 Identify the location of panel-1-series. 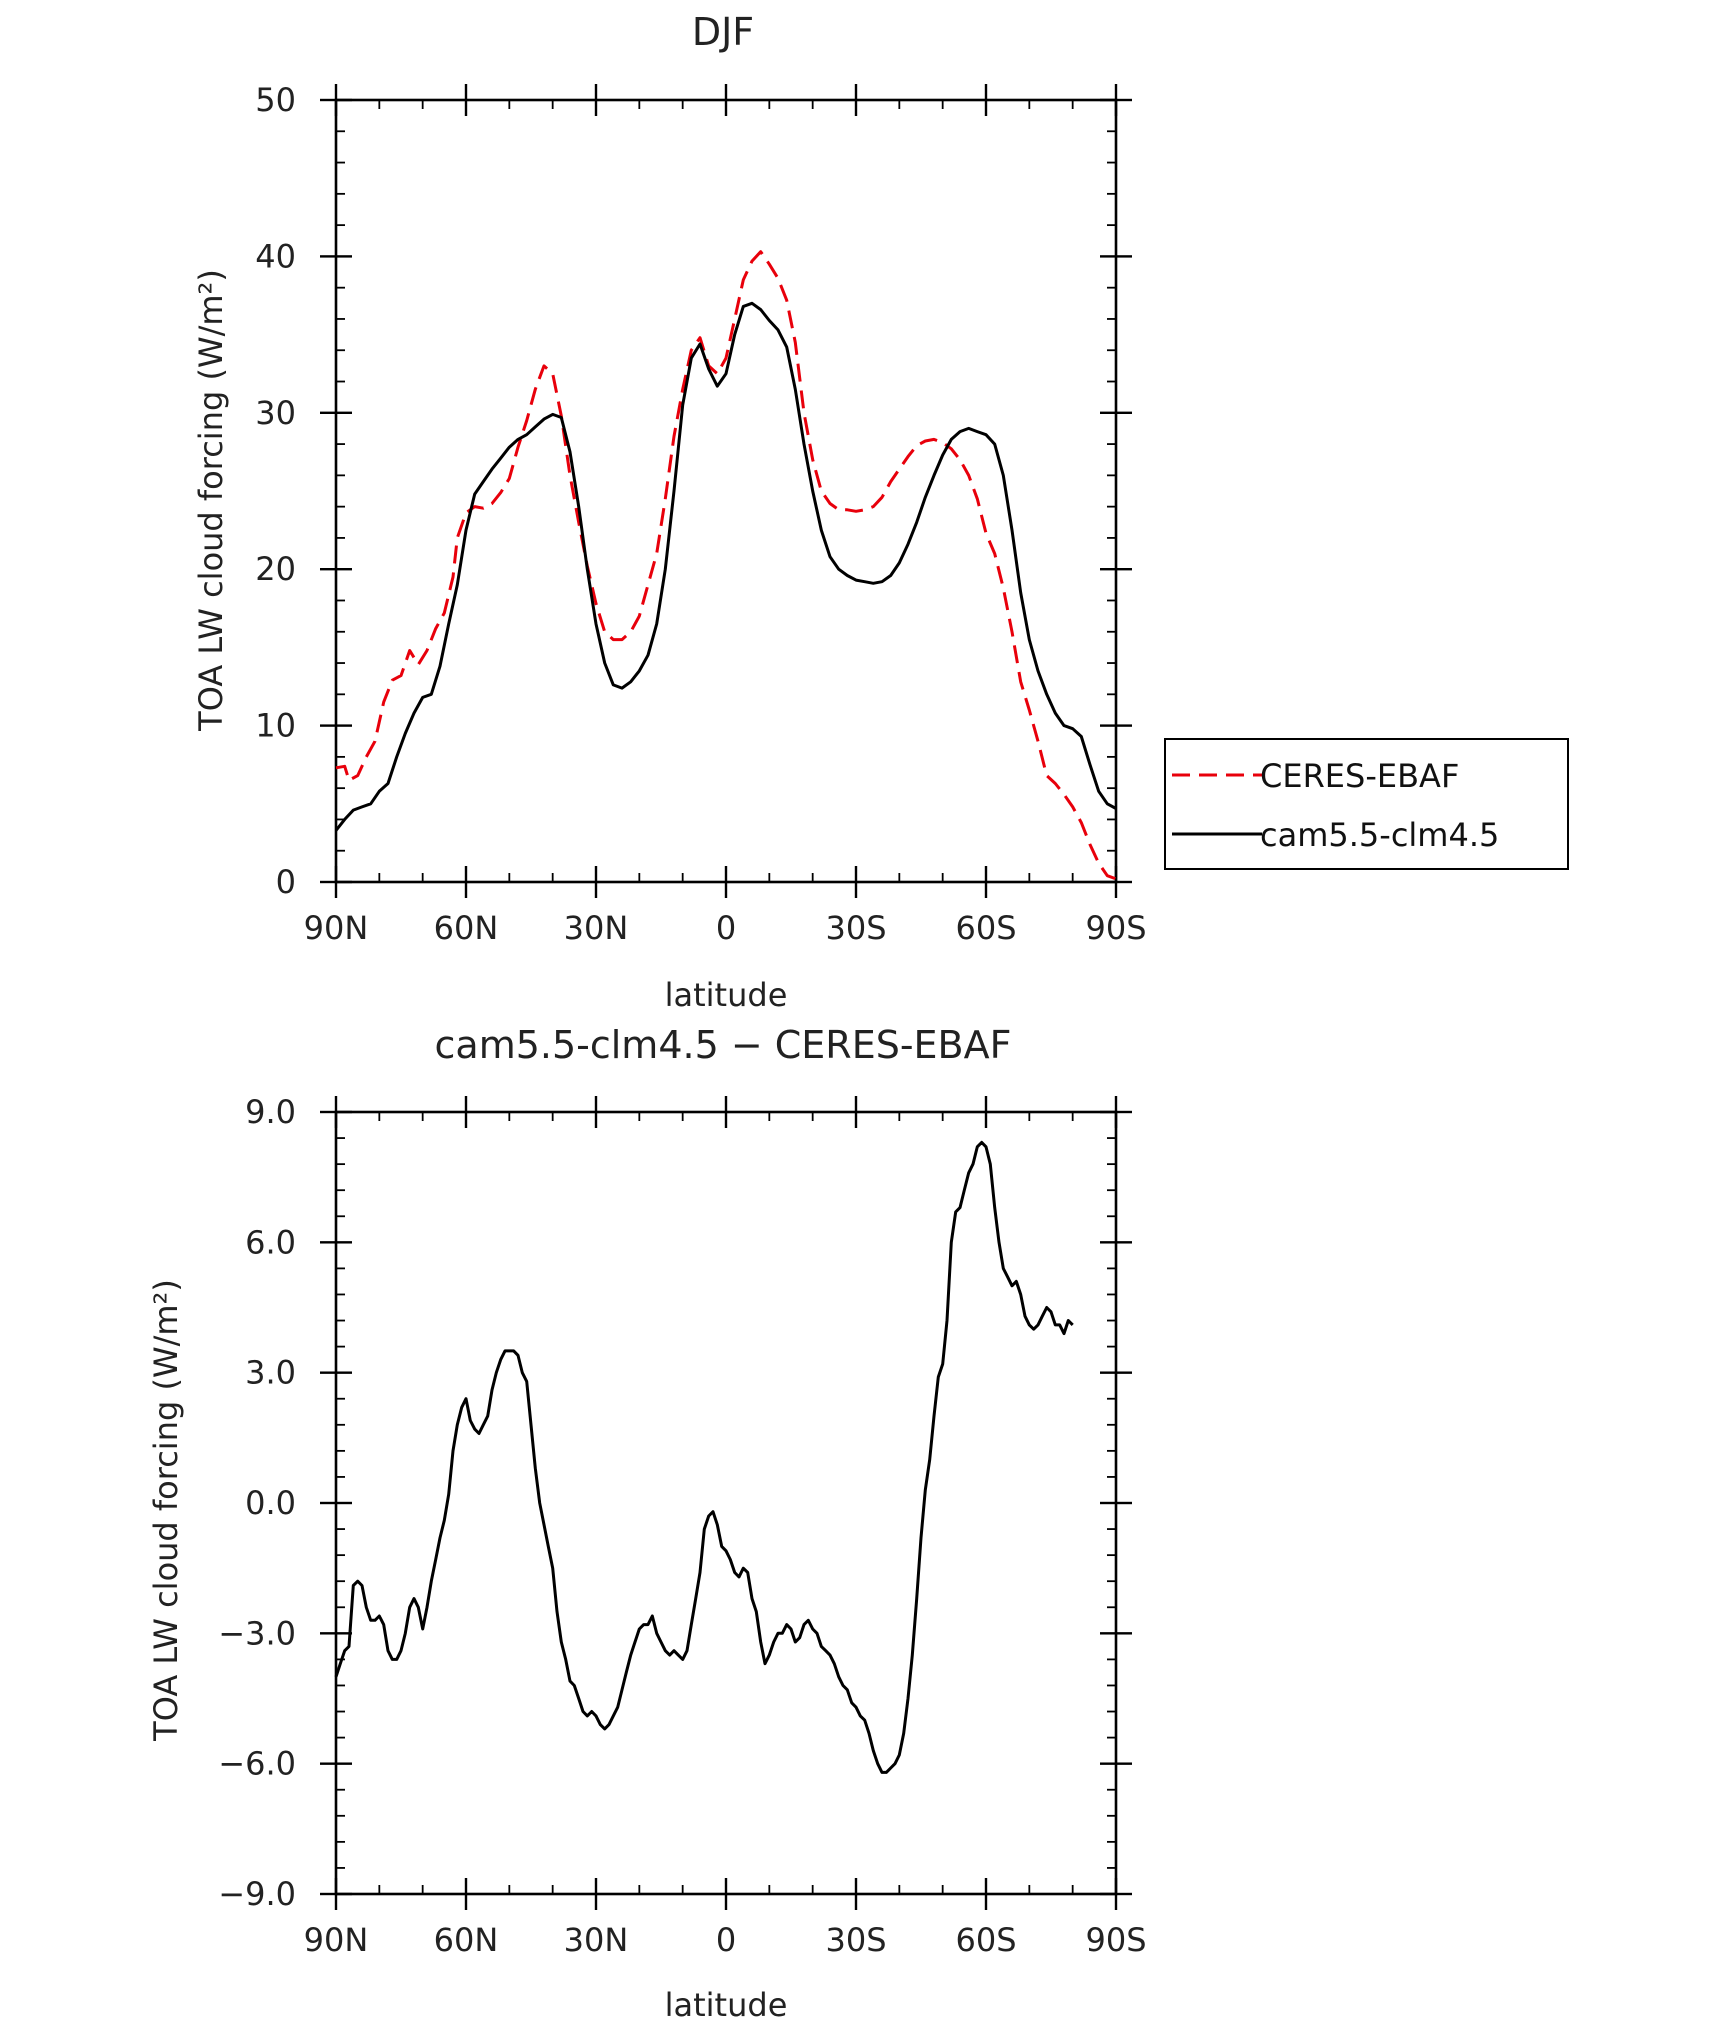
(725, 565).